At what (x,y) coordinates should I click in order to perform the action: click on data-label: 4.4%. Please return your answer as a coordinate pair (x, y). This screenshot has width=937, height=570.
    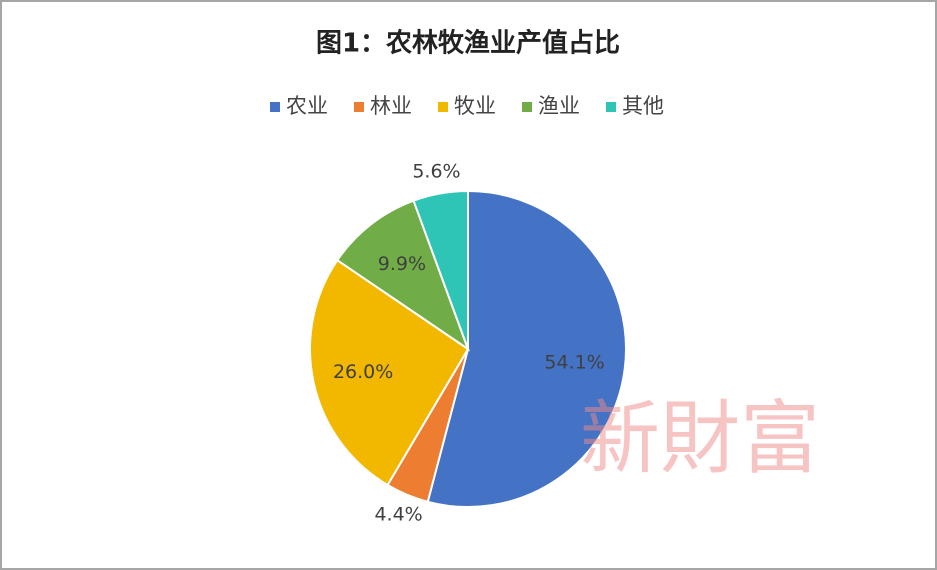
    Looking at the image, I should click on (398, 515).